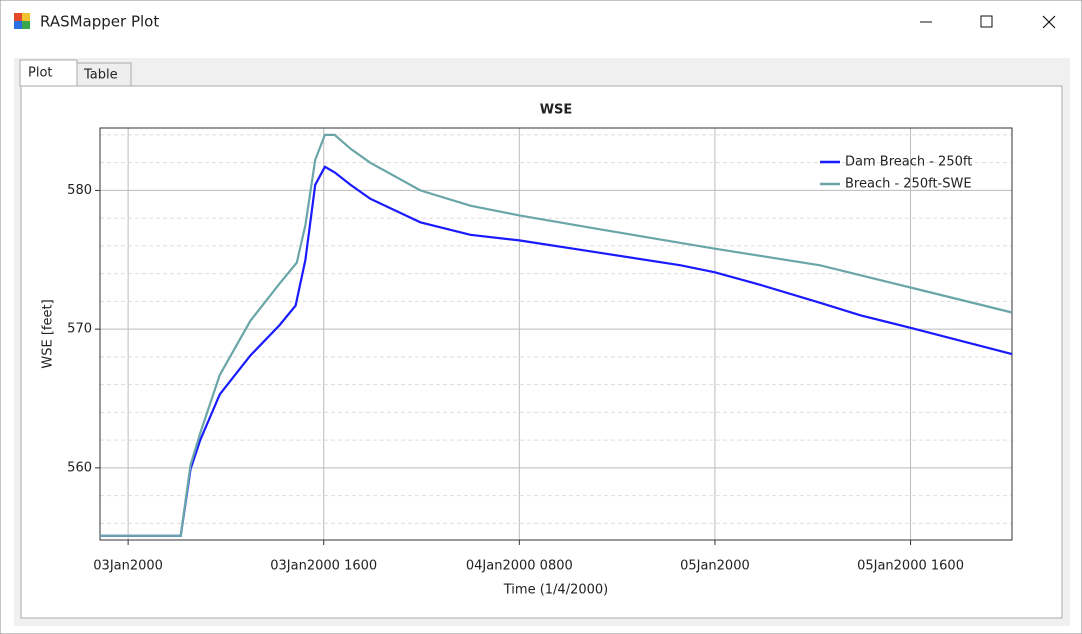 The image size is (1082, 634). What do you see at coordinates (79, 467) in the screenshot?
I see `y-tick-label: 560` at bounding box center [79, 467].